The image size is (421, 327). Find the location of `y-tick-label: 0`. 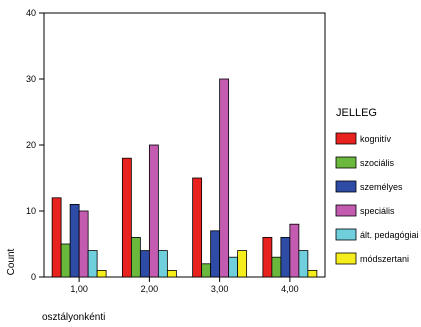

y-tick-label: 0 is located at coordinates (33, 277).